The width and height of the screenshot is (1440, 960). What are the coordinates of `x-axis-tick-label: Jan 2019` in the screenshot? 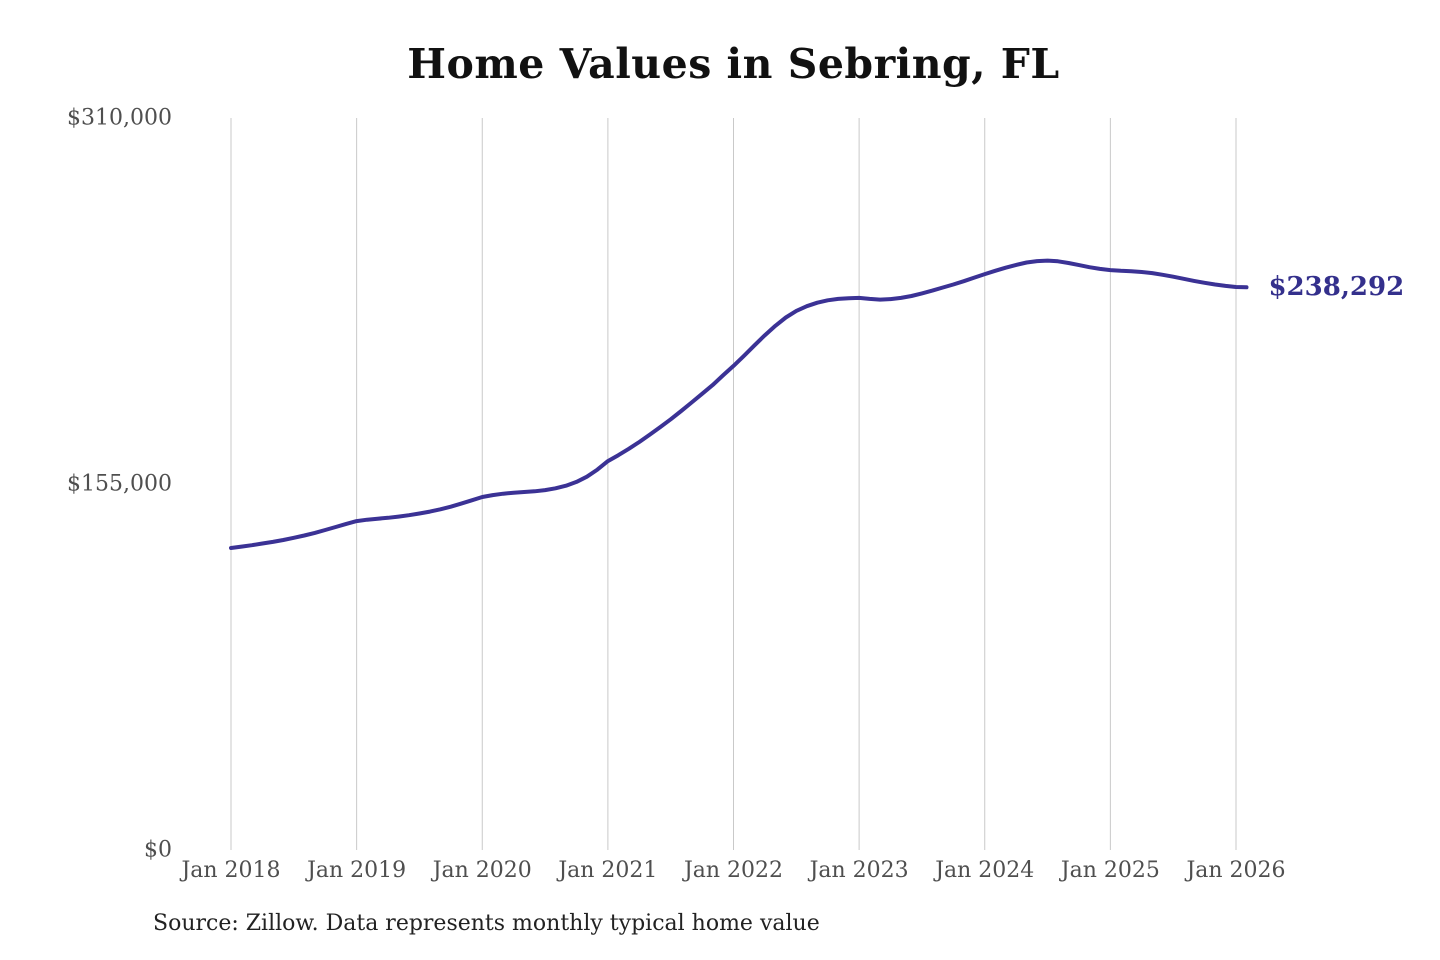 It's located at (357, 870).